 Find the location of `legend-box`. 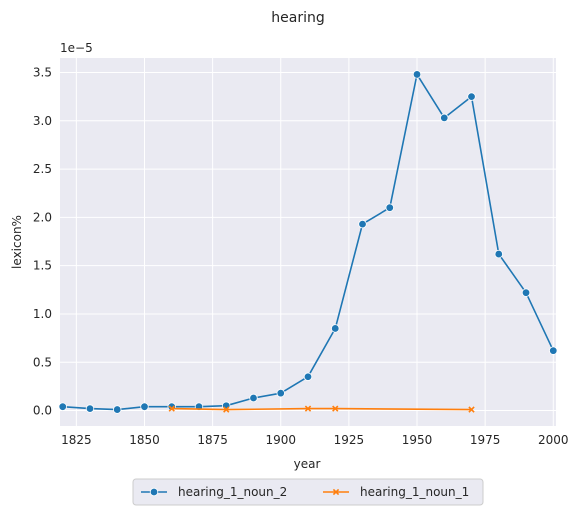

legend-box is located at coordinates (308, 492).